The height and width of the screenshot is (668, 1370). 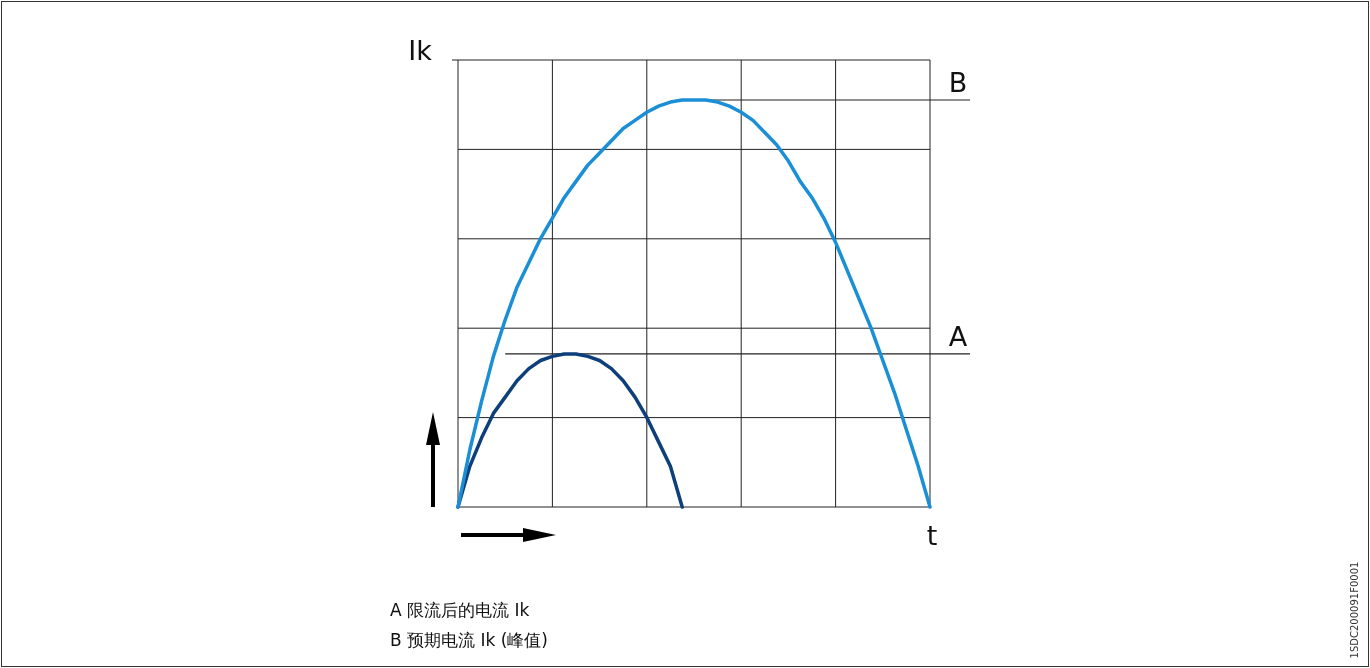 I want to click on ref-line-label: A, so click(x=958, y=336).